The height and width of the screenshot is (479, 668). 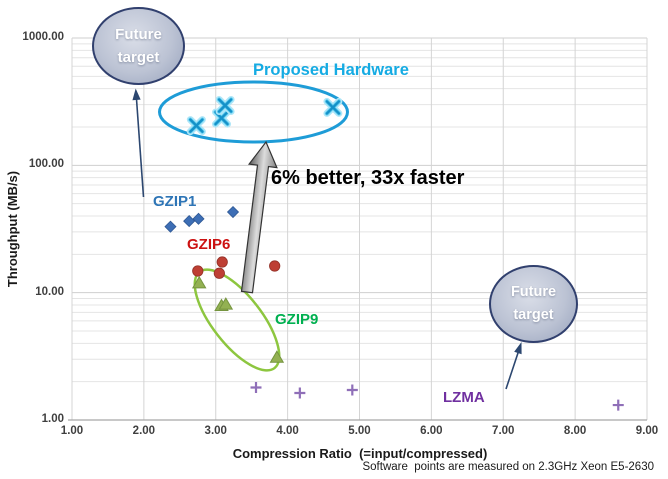 What do you see at coordinates (72, 431) in the screenshot?
I see `x-tick-label: 1.00` at bounding box center [72, 431].